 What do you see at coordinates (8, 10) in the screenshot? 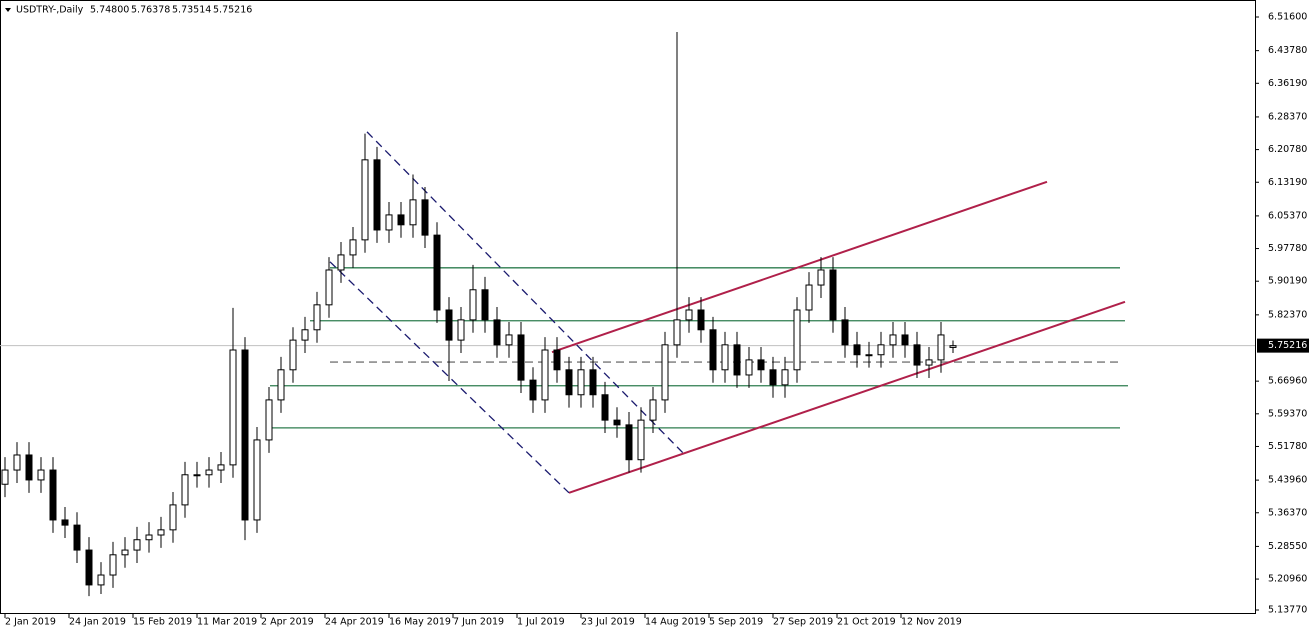
I see `menu-arrow` at bounding box center [8, 10].